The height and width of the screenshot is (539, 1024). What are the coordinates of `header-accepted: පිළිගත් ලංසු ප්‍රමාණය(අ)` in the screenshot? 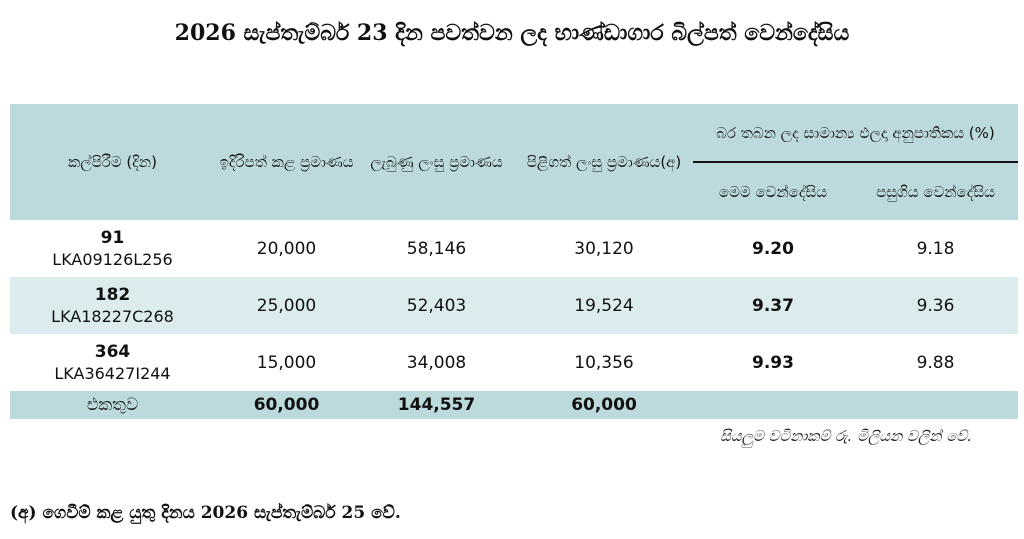 It's located at (604, 162).